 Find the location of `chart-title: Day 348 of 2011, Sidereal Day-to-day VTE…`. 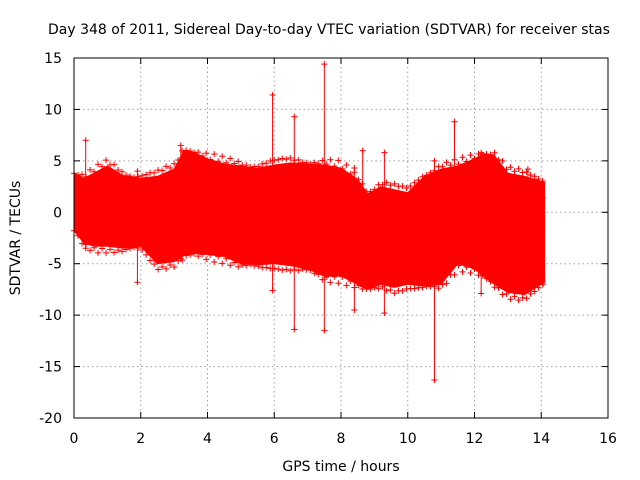

chart-title: Day 348 of 2011, Sidereal Day-to-day VTE… is located at coordinates (329, 30).